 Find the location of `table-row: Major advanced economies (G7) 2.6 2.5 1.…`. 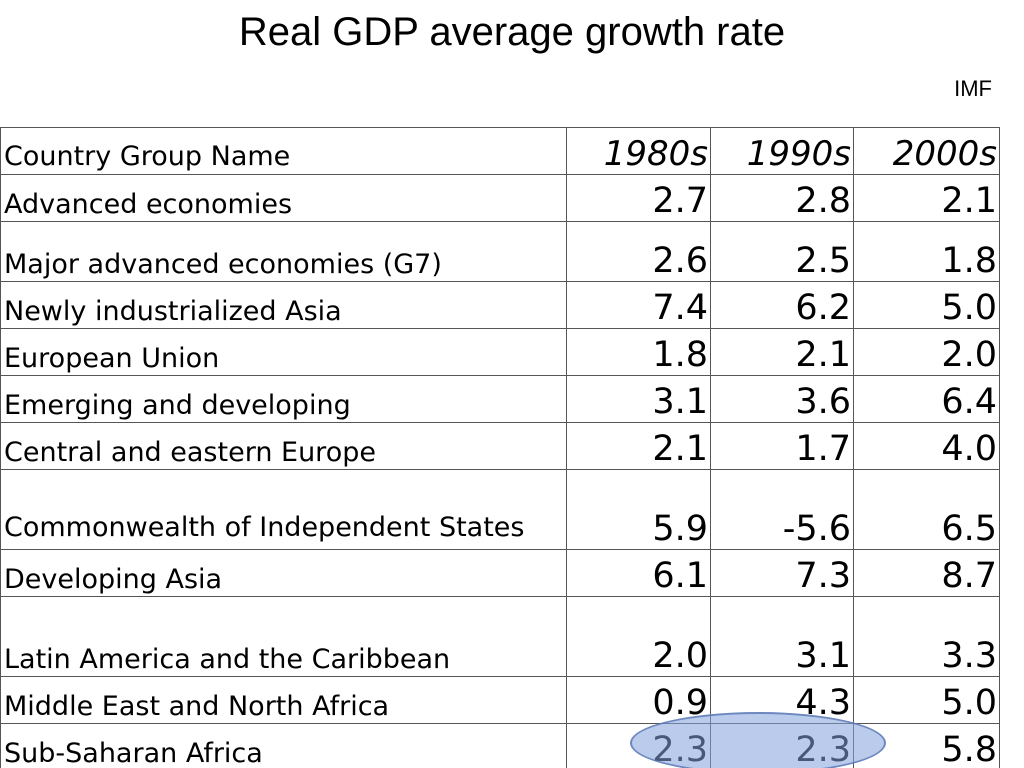

table-row: Major advanced economies (G7) 2.6 2.5 1.… is located at coordinates (500, 251).